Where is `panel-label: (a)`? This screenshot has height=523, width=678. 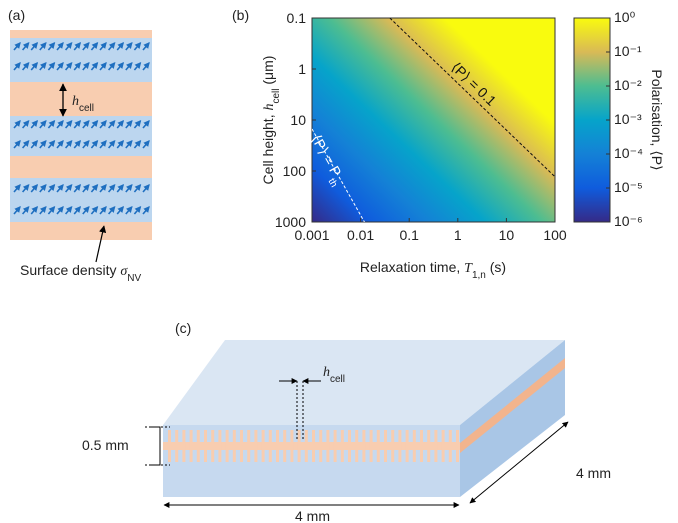
panel-label: (a) is located at coordinates (16, 15).